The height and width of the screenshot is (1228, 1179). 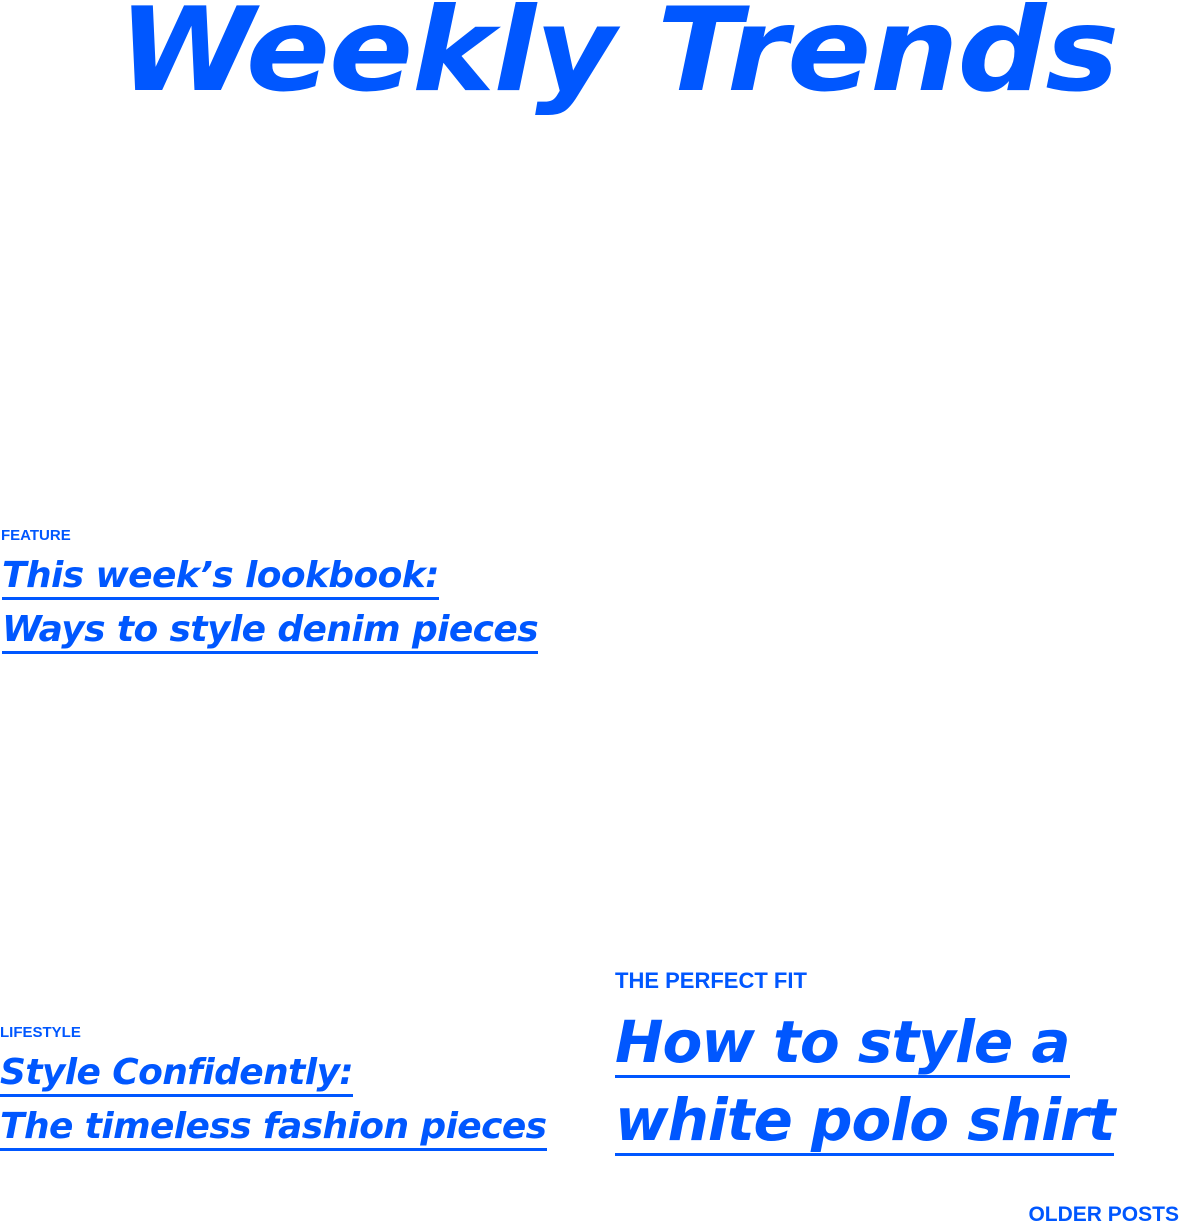 I want to click on post-title-line: How to style a, so click(x=843, y=1043).